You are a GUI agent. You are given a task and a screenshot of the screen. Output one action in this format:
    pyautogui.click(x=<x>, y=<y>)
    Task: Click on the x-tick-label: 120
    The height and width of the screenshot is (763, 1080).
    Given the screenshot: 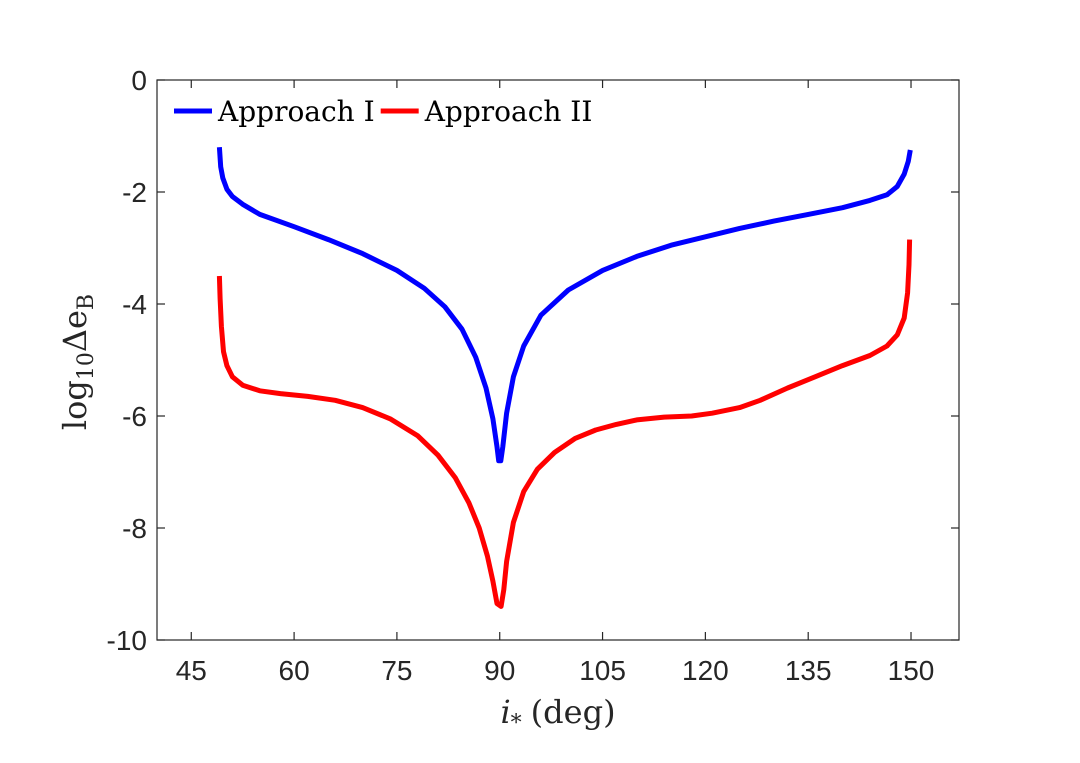 What is the action you would take?
    pyautogui.click(x=705, y=670)
    